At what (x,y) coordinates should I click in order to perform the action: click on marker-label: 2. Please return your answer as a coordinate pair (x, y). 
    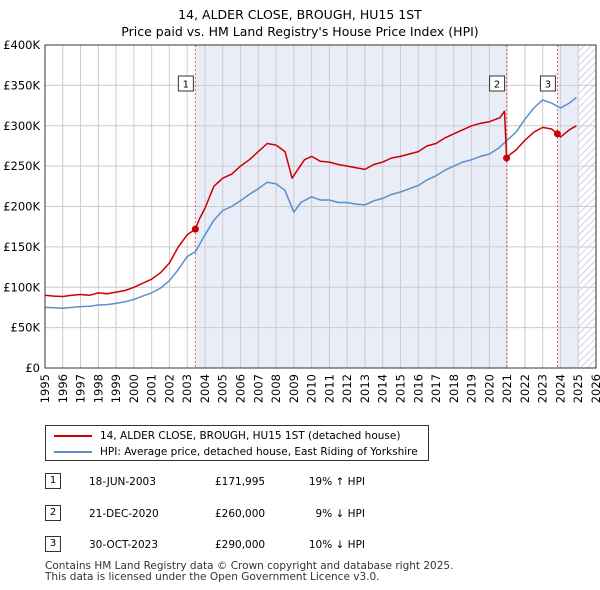
    Looking at the image, I should click on (497, 85).